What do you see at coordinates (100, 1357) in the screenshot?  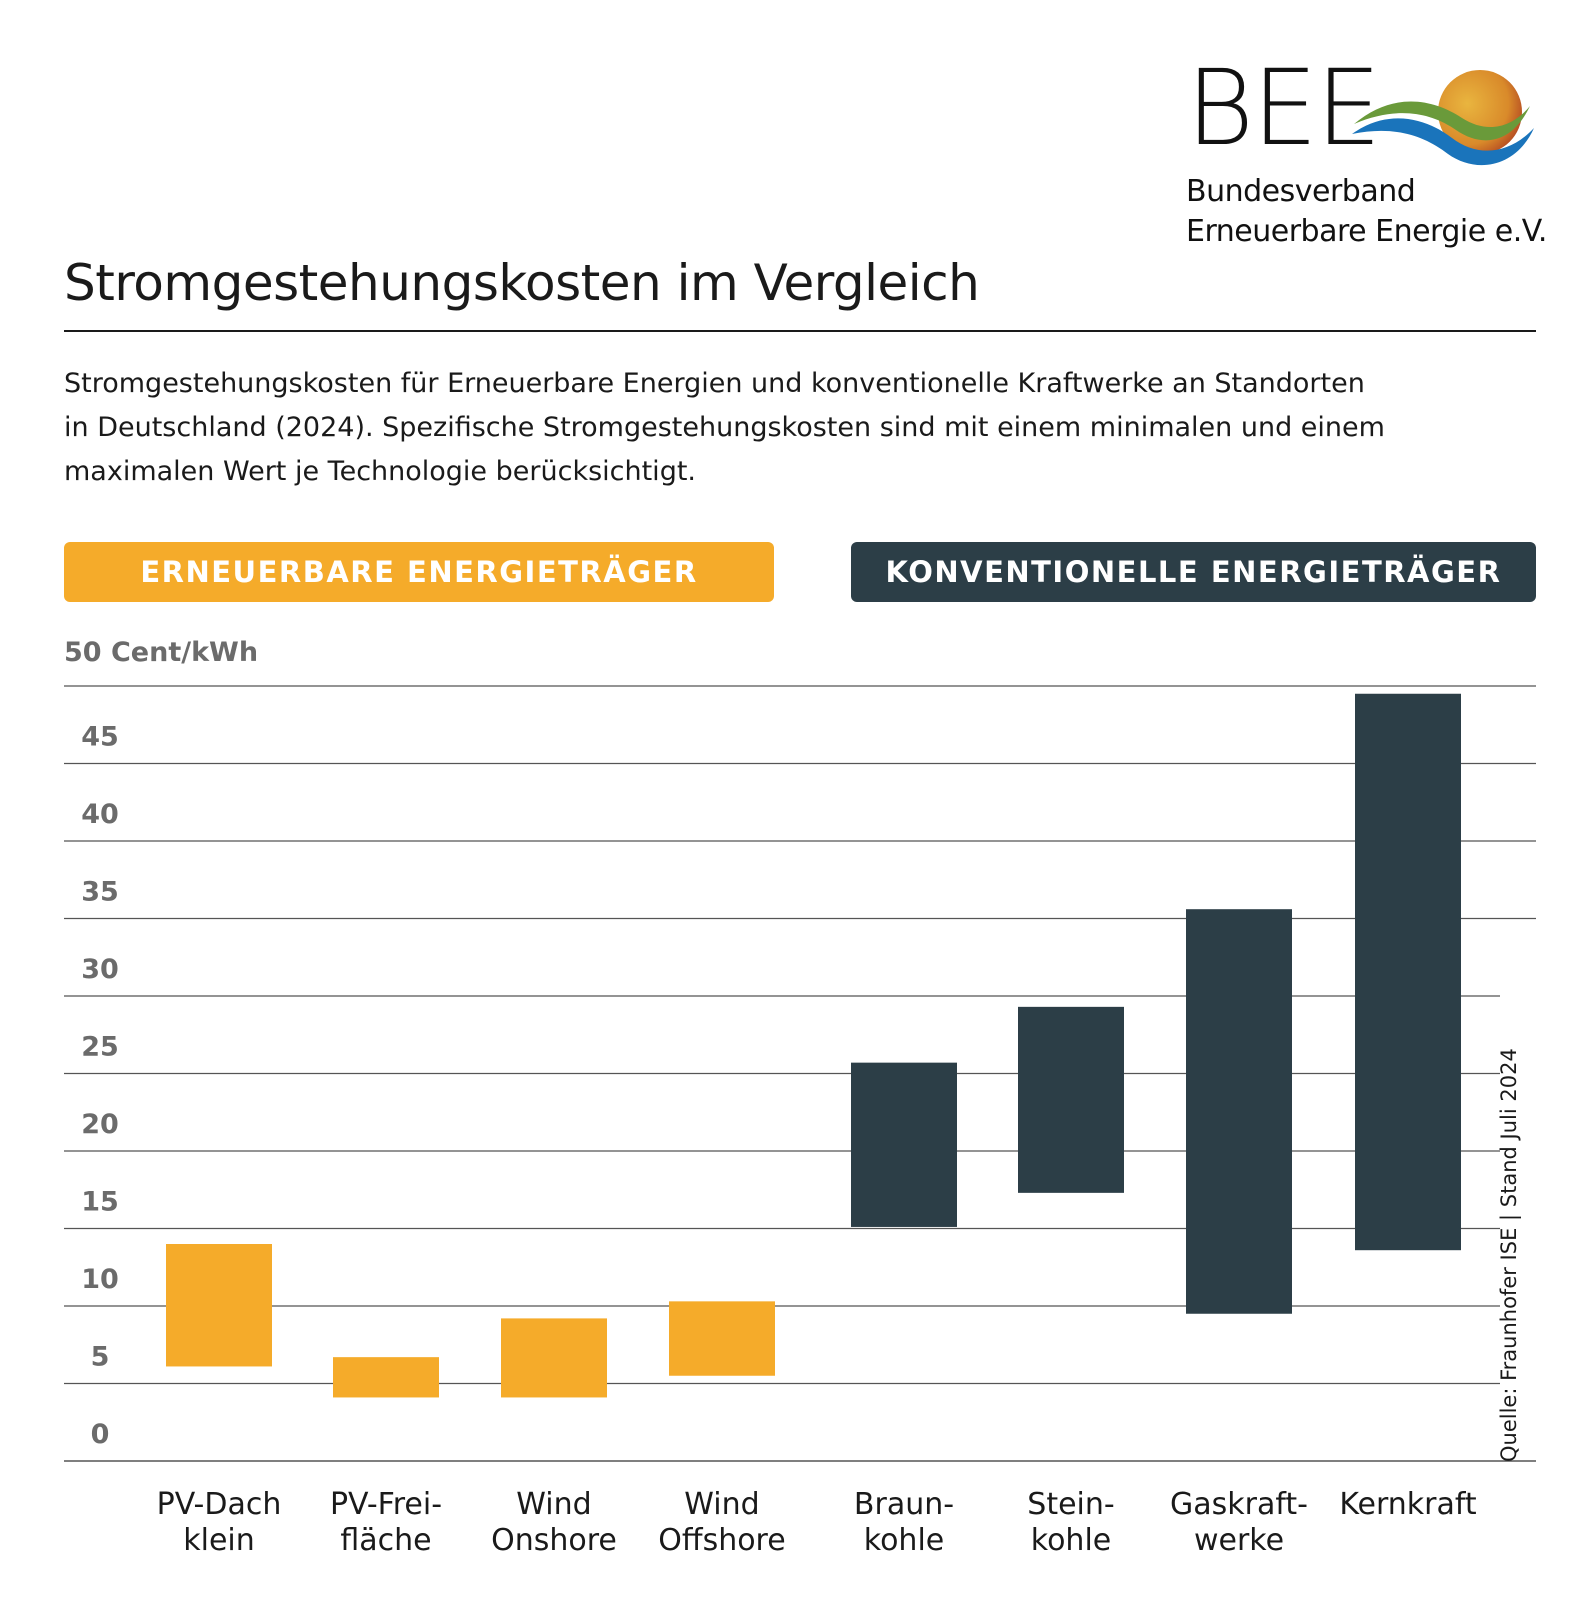 I see `y-tick-label: 5` at bounding box center [100, 1357].